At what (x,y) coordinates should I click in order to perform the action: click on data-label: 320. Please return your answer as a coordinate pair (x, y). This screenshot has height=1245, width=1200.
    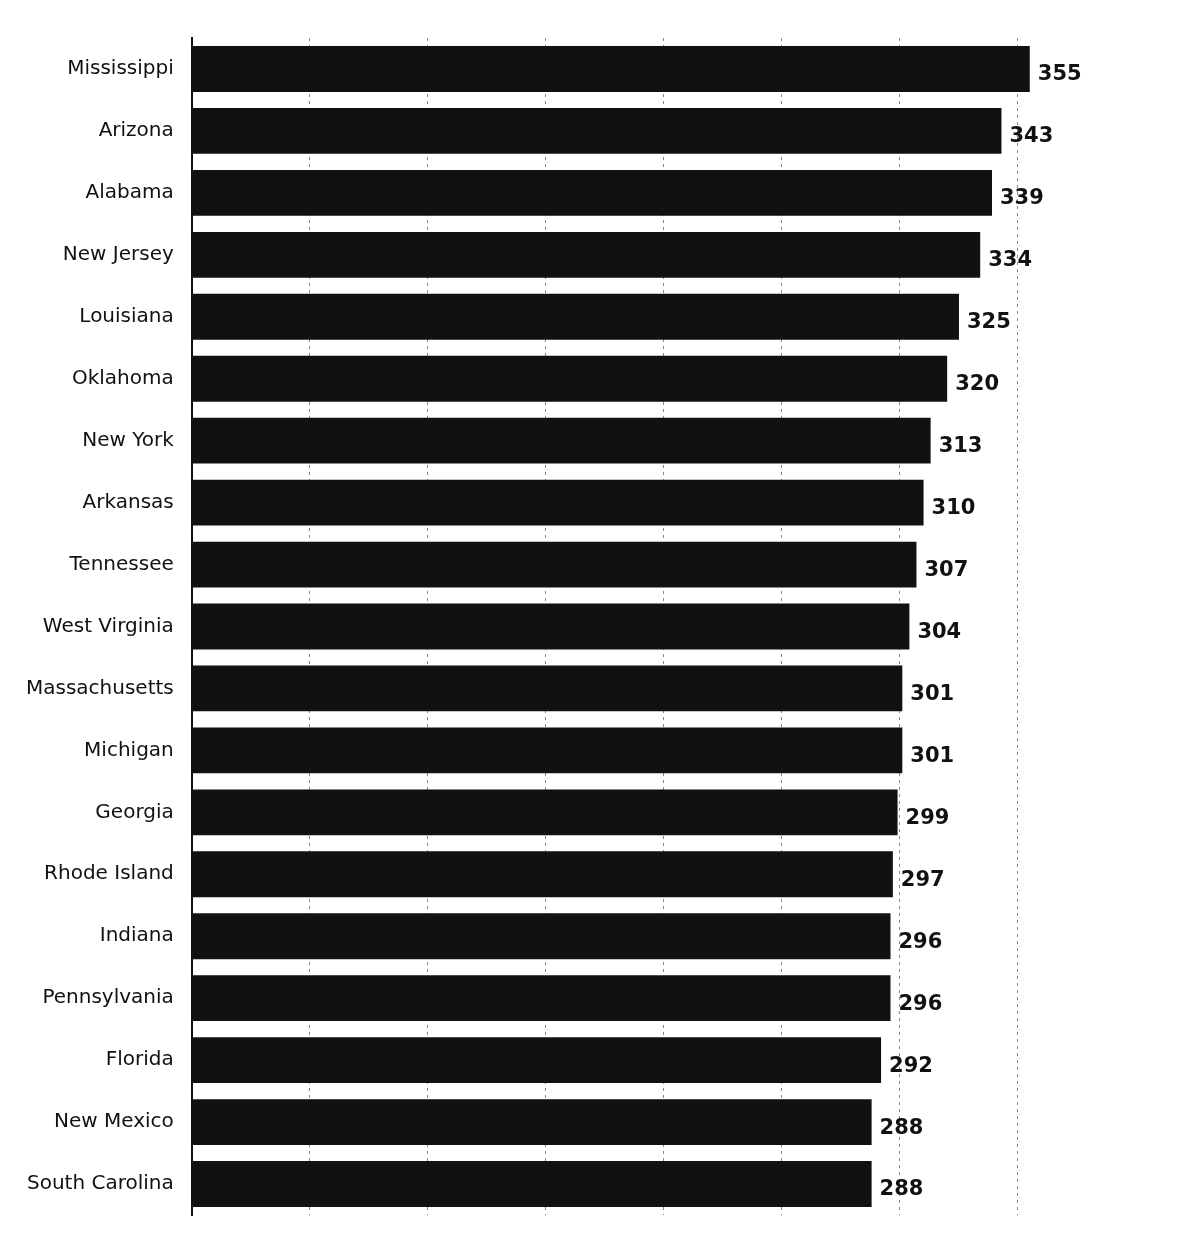
    Looking at the image, I should click on (977, 383).